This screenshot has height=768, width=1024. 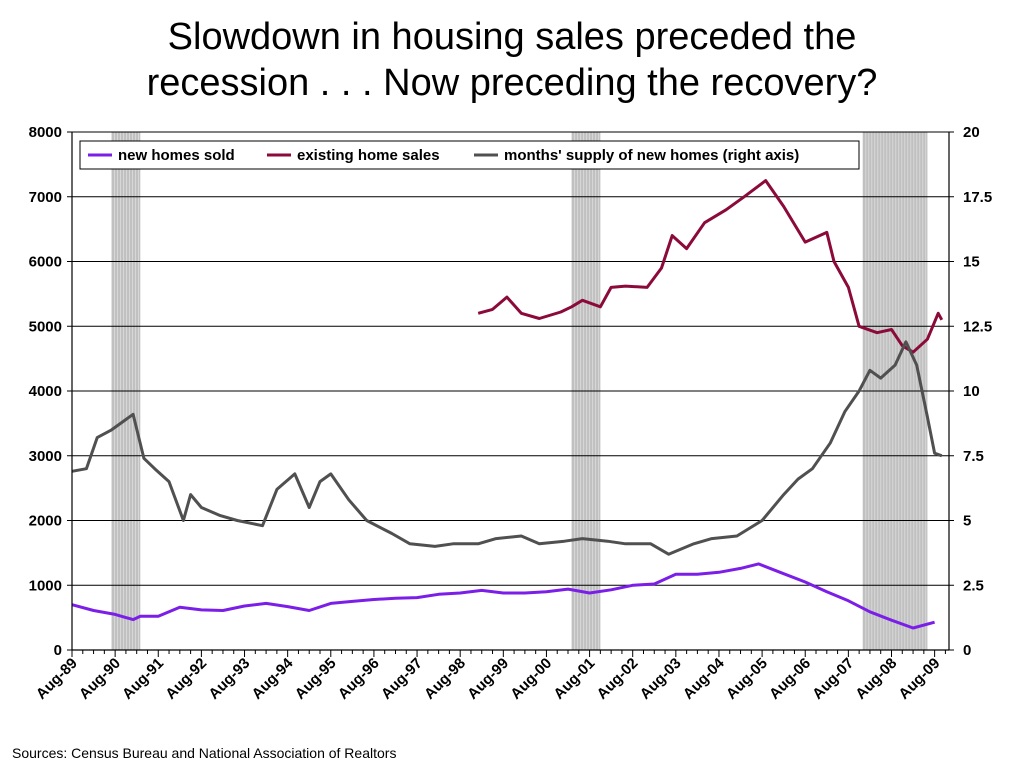 I want to click on x-tick-label: Aug-96, so click(x=359, y=679).